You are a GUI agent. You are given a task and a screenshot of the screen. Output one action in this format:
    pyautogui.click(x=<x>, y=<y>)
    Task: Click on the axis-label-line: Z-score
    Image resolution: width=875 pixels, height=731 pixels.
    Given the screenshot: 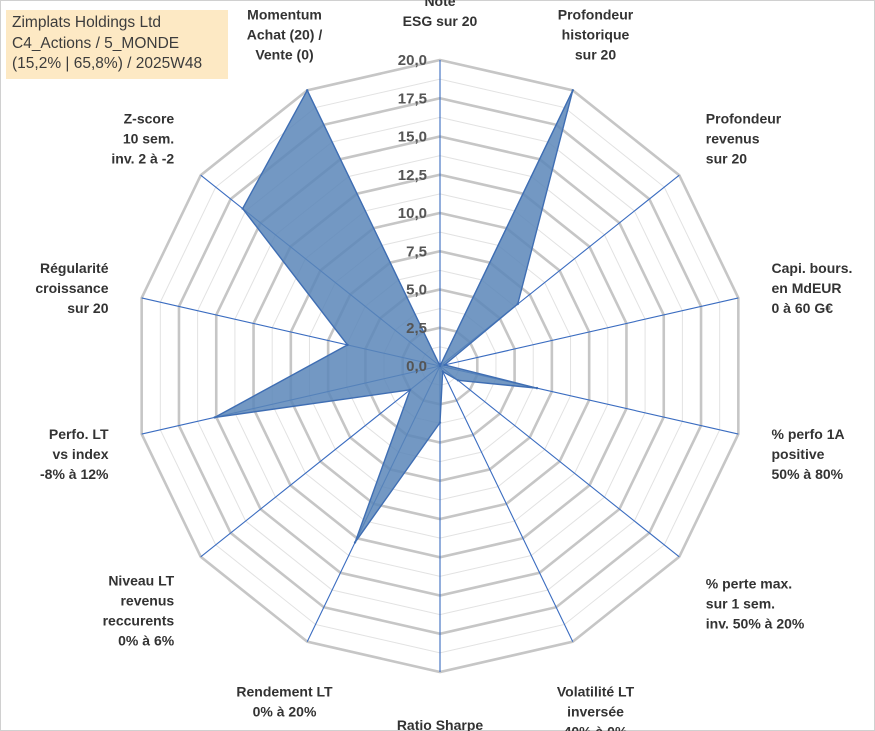 What is the action you would take?
    pyautogui.click(x=149, y=118)
    